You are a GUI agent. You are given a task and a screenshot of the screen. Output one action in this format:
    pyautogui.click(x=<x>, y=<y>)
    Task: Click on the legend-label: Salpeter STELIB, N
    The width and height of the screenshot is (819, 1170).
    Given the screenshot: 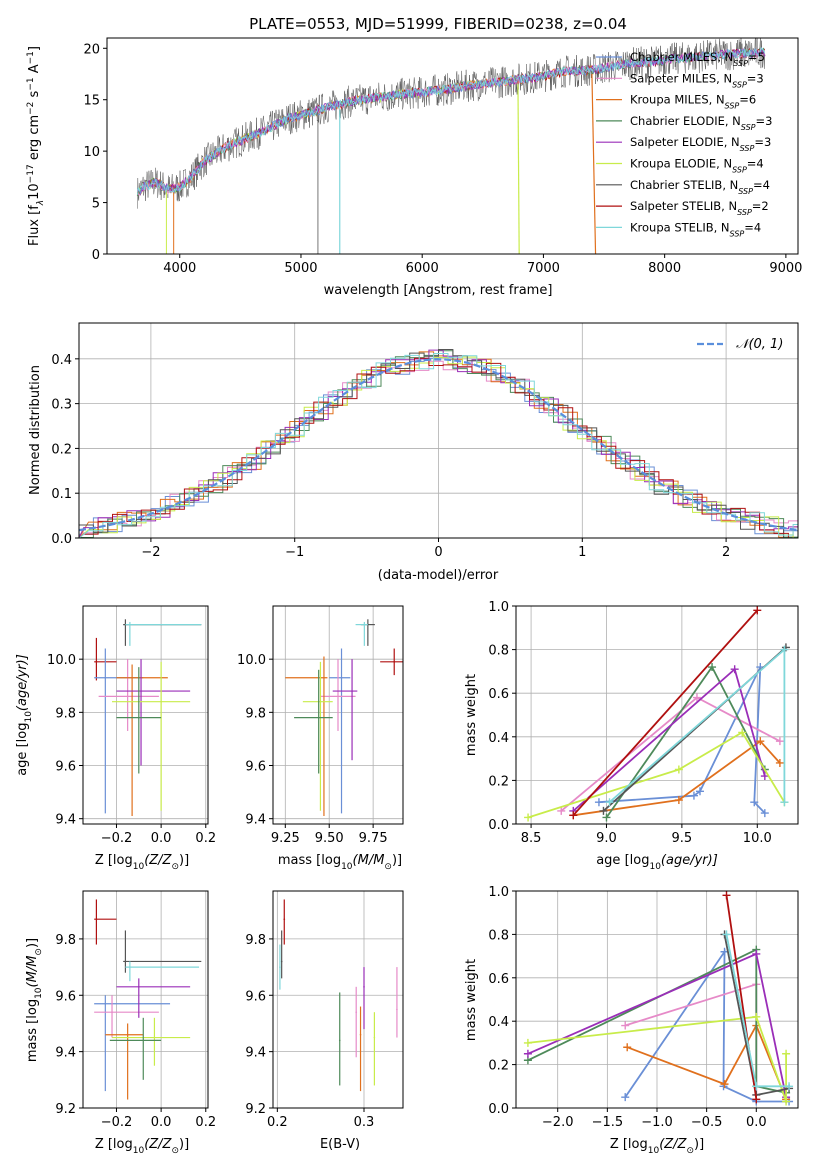 What is the action you would take?
    pyautogui.click(x=683, y=206)
    